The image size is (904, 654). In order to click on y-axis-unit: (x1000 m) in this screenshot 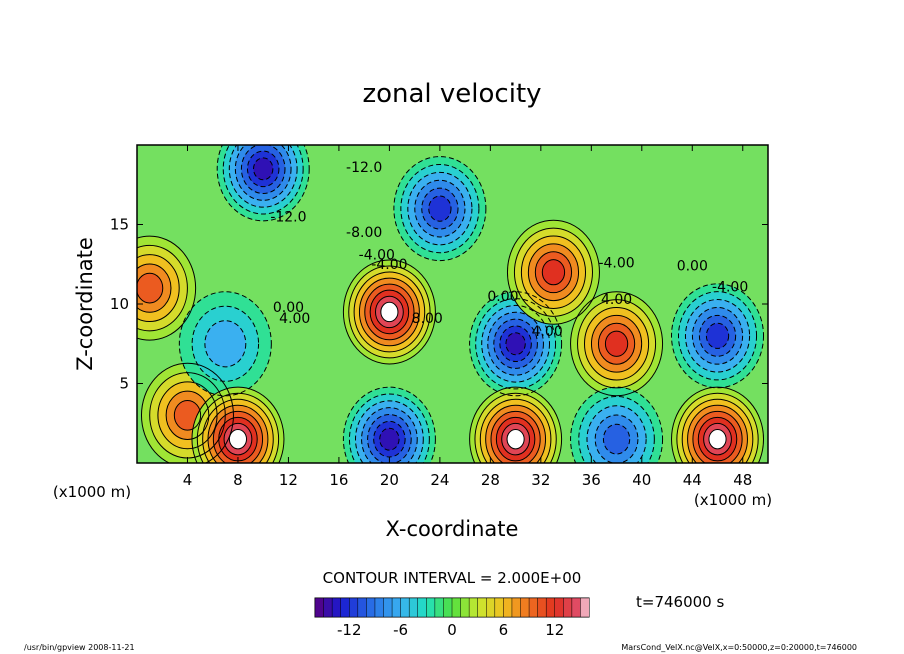, I will do `click(92, 492)`.